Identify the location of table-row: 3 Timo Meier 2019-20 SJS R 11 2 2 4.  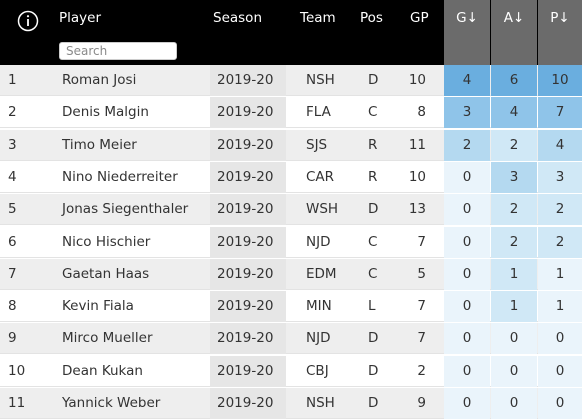
(291, 145).